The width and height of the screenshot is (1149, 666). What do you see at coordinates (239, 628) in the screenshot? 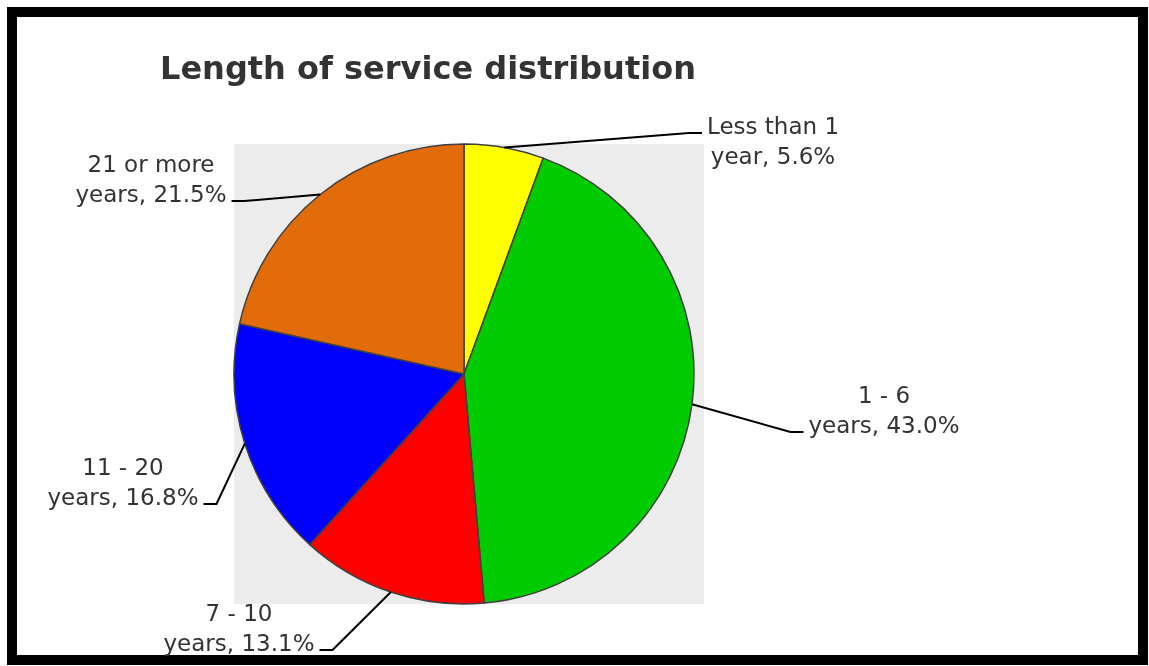
I see `slice-label: 7 - 10 years, 13.1%` at bounding box center [239, 628].